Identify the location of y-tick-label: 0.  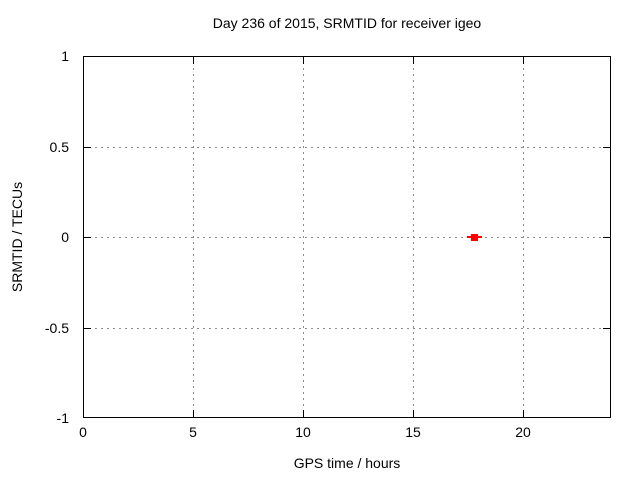
(65, 237).